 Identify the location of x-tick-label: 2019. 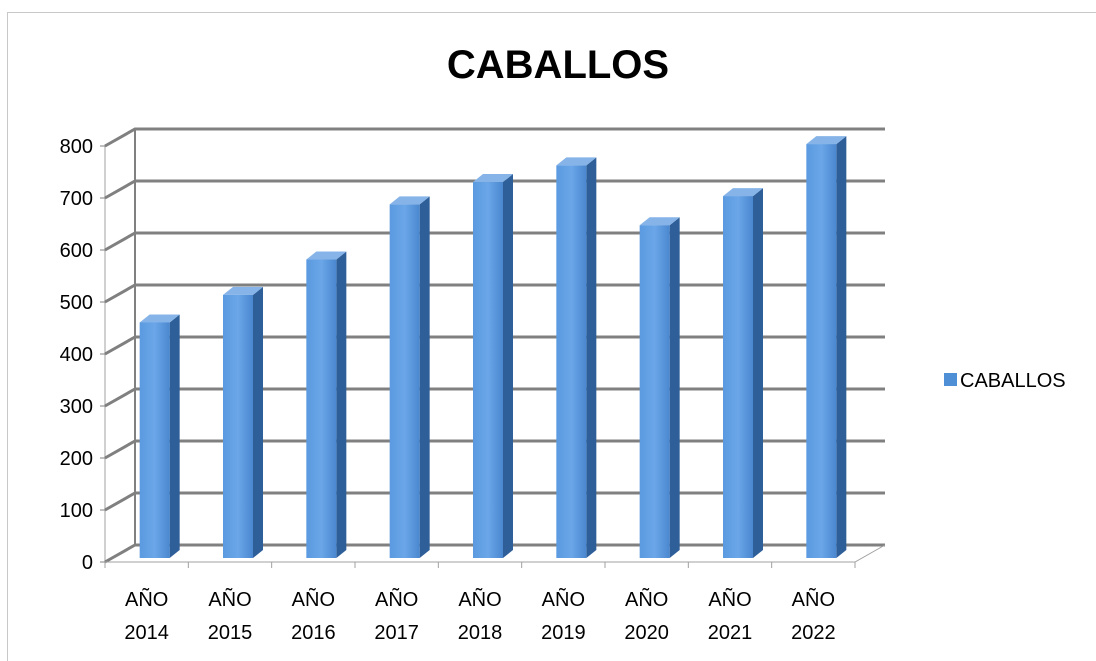
(563, 633).